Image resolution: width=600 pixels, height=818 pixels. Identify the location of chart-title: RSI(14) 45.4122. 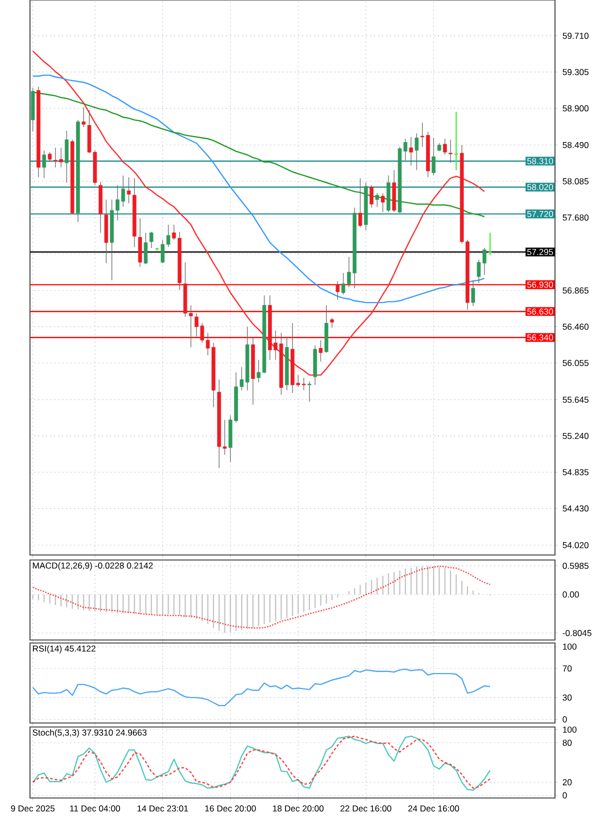
(64, 649).